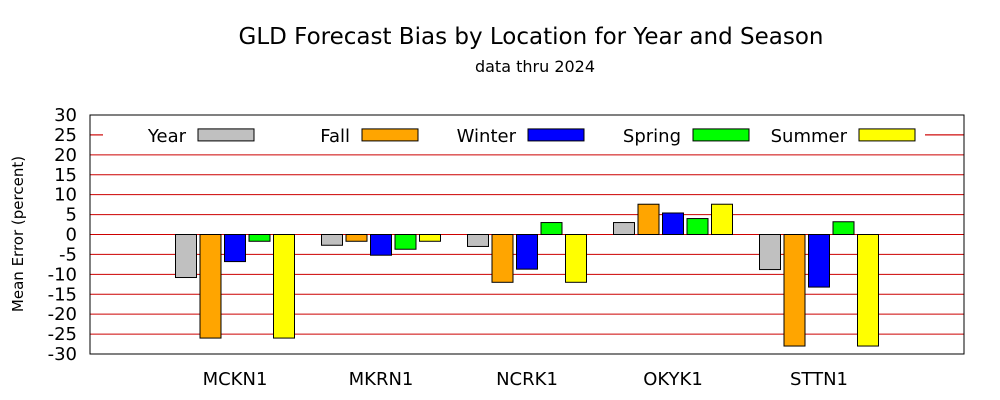 The image size is (1000, 400). What do you see at coordinates (770, 252) in the screenshot?
I see `bar-year-sttn1` at bounding box center [770, 252].